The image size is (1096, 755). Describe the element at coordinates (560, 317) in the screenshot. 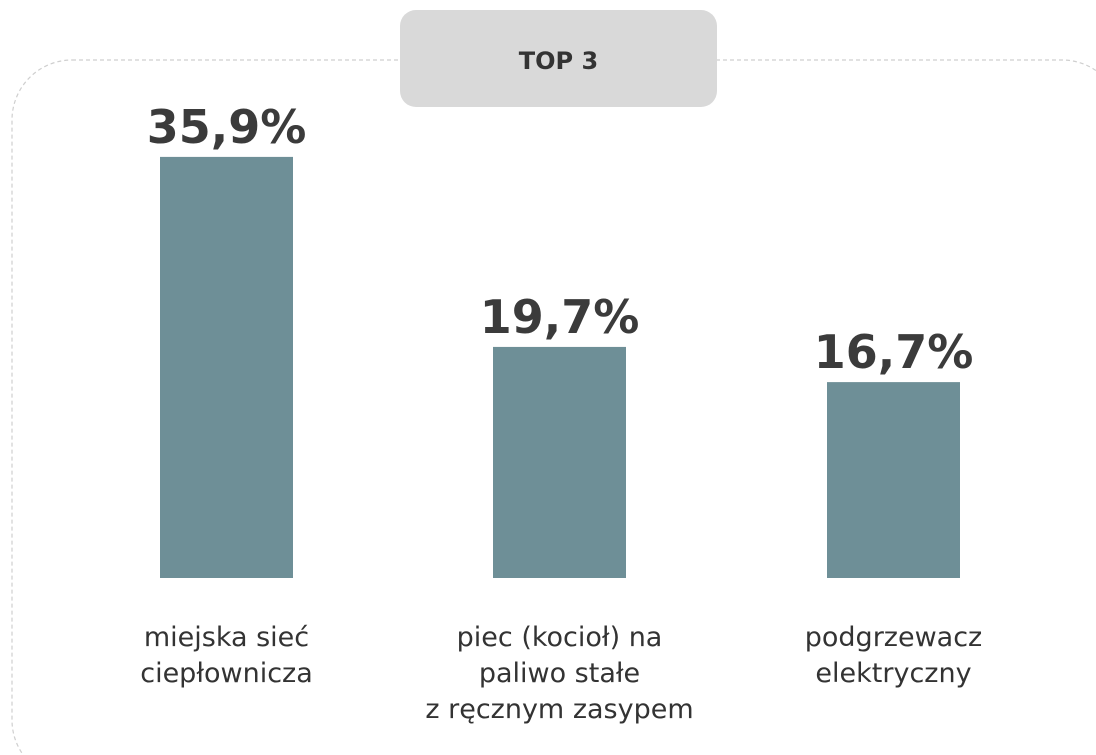

I see `value-label: 19,7%` at that location.